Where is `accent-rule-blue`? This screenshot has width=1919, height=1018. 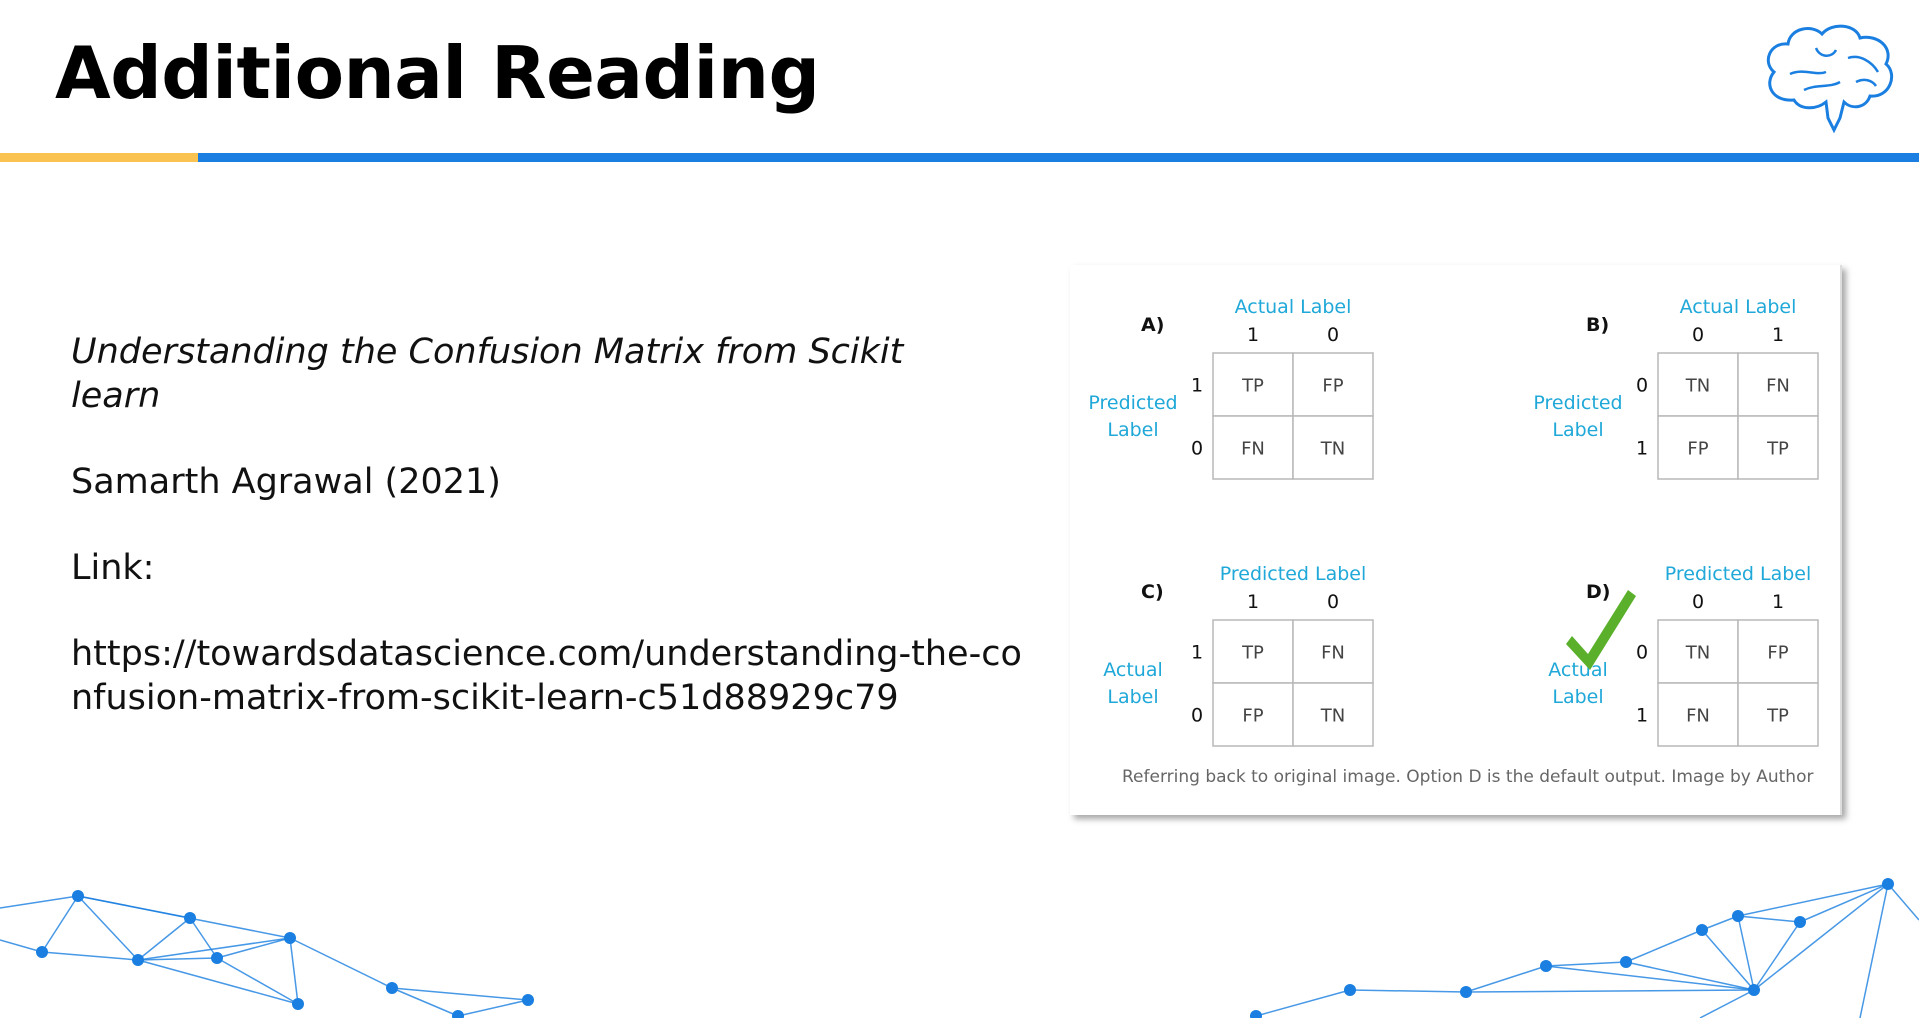 accent-rule-blue is located at coordinates (1058, 157).